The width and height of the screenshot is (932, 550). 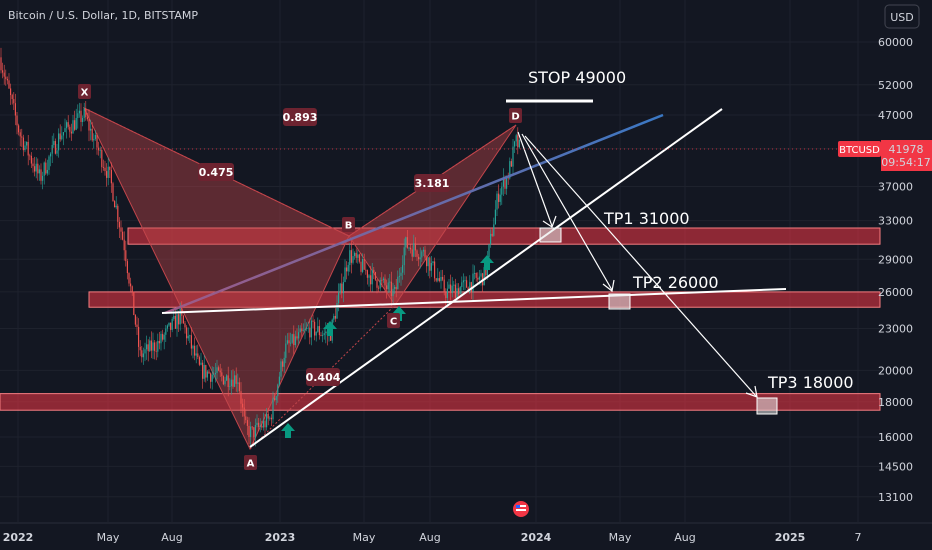 What do you see at coordinates (646, 218) in the screenshot?
I see `tp1-annotation: TP1 31000` at bounding box center [646, 218].